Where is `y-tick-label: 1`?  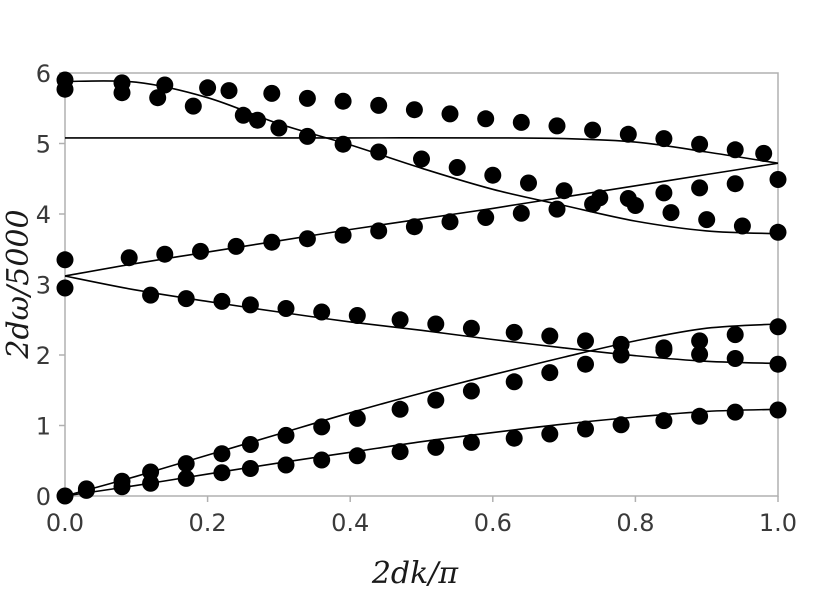
y-tick-label: 1 is located at coordinates (43, 427).